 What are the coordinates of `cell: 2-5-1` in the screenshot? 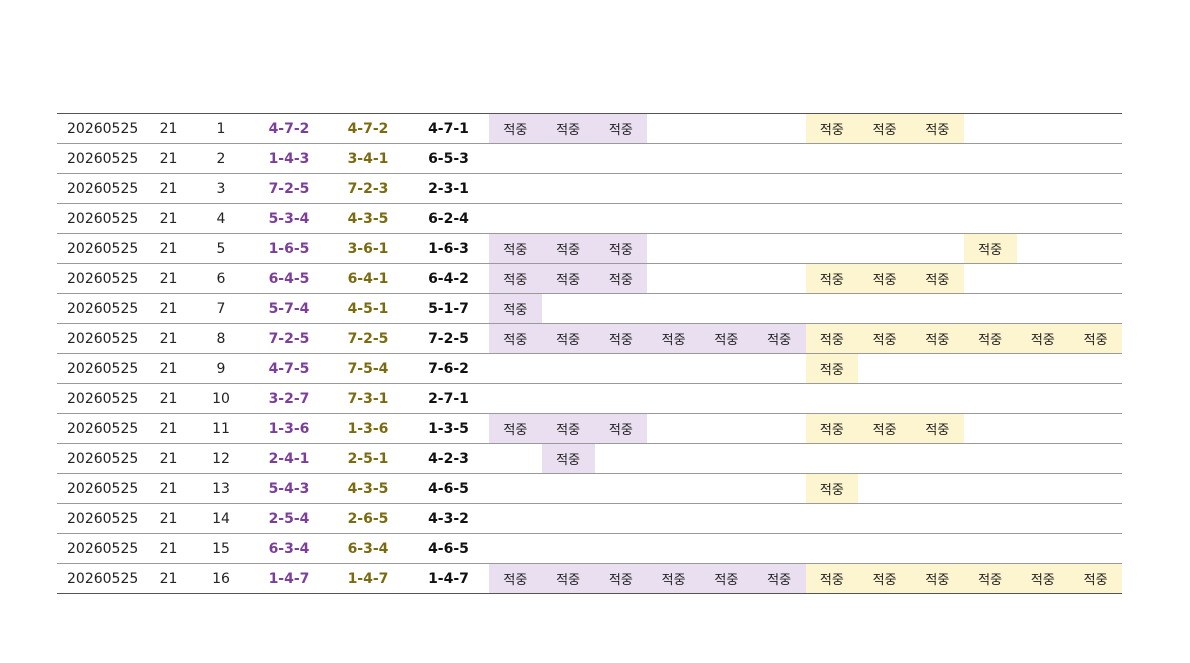 It's located at (368, 458).